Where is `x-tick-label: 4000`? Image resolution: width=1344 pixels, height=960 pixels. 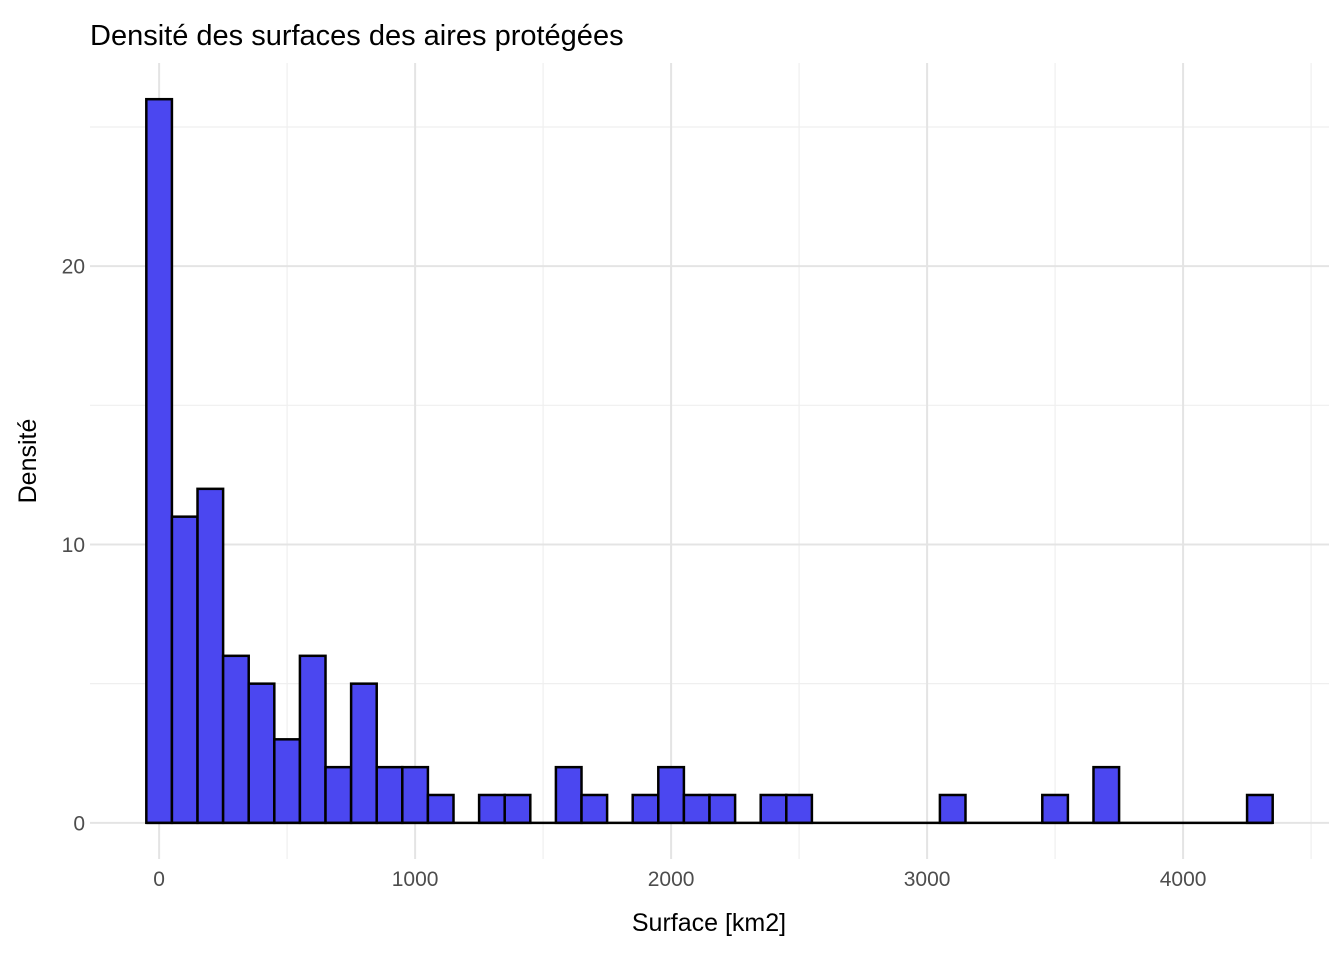 x-tick-label: 4000 is located at coordinates (1183, 879).